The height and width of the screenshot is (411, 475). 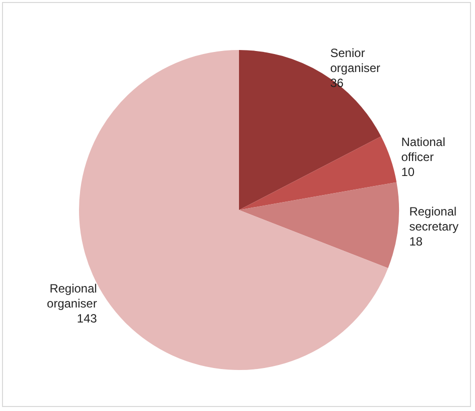 What do you see at coordinates (408, 171) in the screenshot?
I see `data-label: 10` at bounding box center [408, 171].